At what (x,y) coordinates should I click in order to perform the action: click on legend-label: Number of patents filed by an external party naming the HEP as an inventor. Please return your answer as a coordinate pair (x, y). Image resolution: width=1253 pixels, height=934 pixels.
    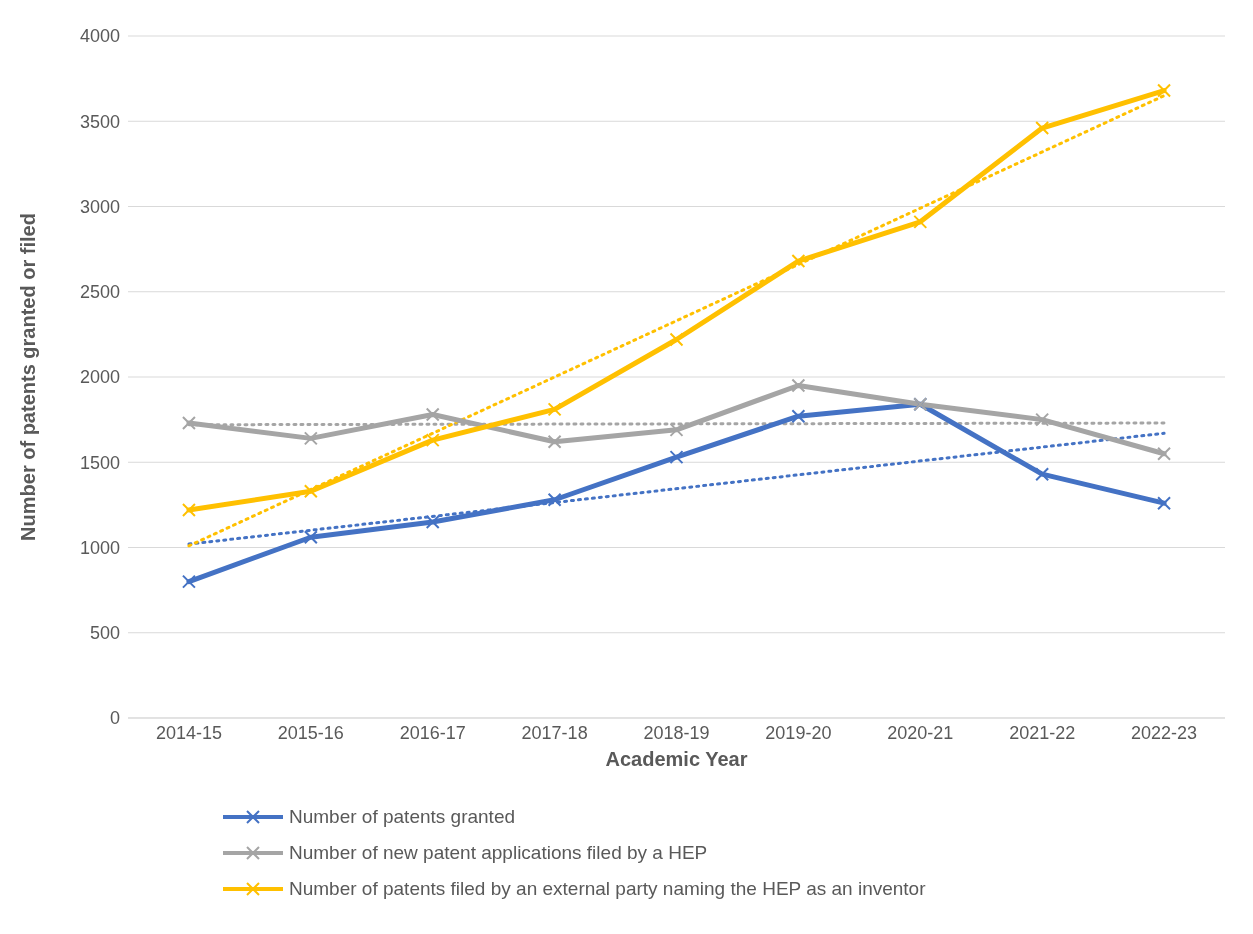
    Looking at the image, I should click on (607, 889).